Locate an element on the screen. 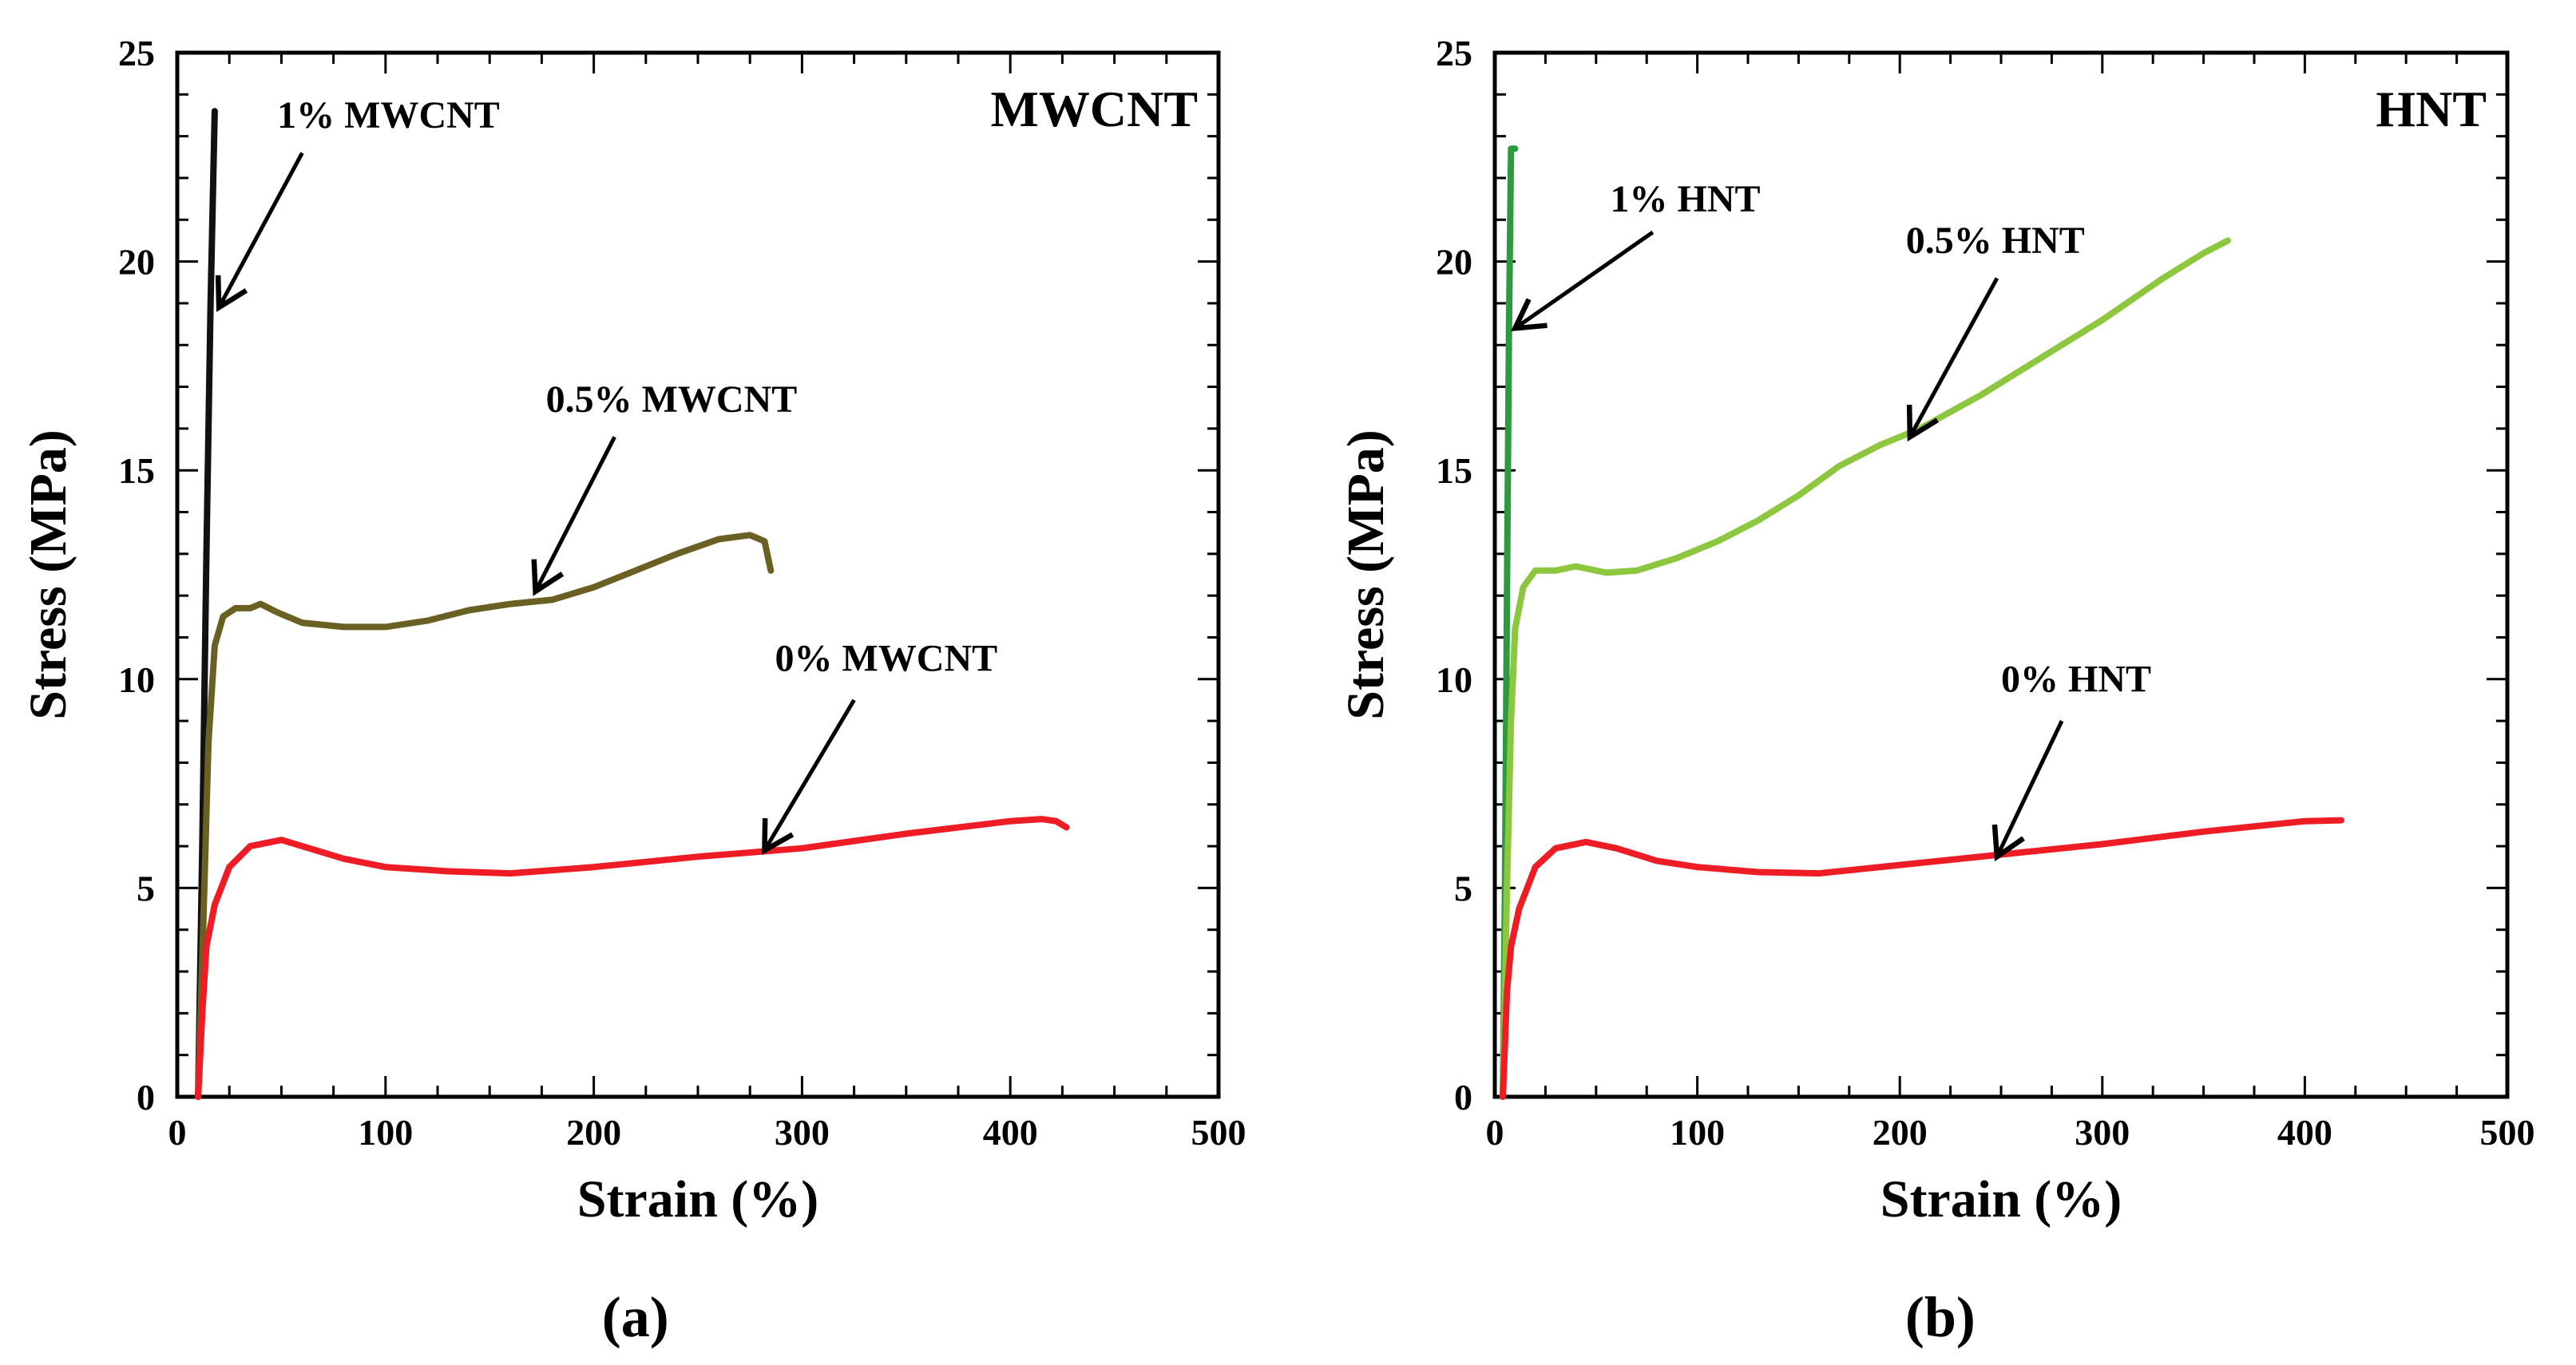 The width and height of the screenshot is (2576, 1365). y-tick-labels-b: 0 5 10 15 20 25 is located at coordinates (1454, 575).